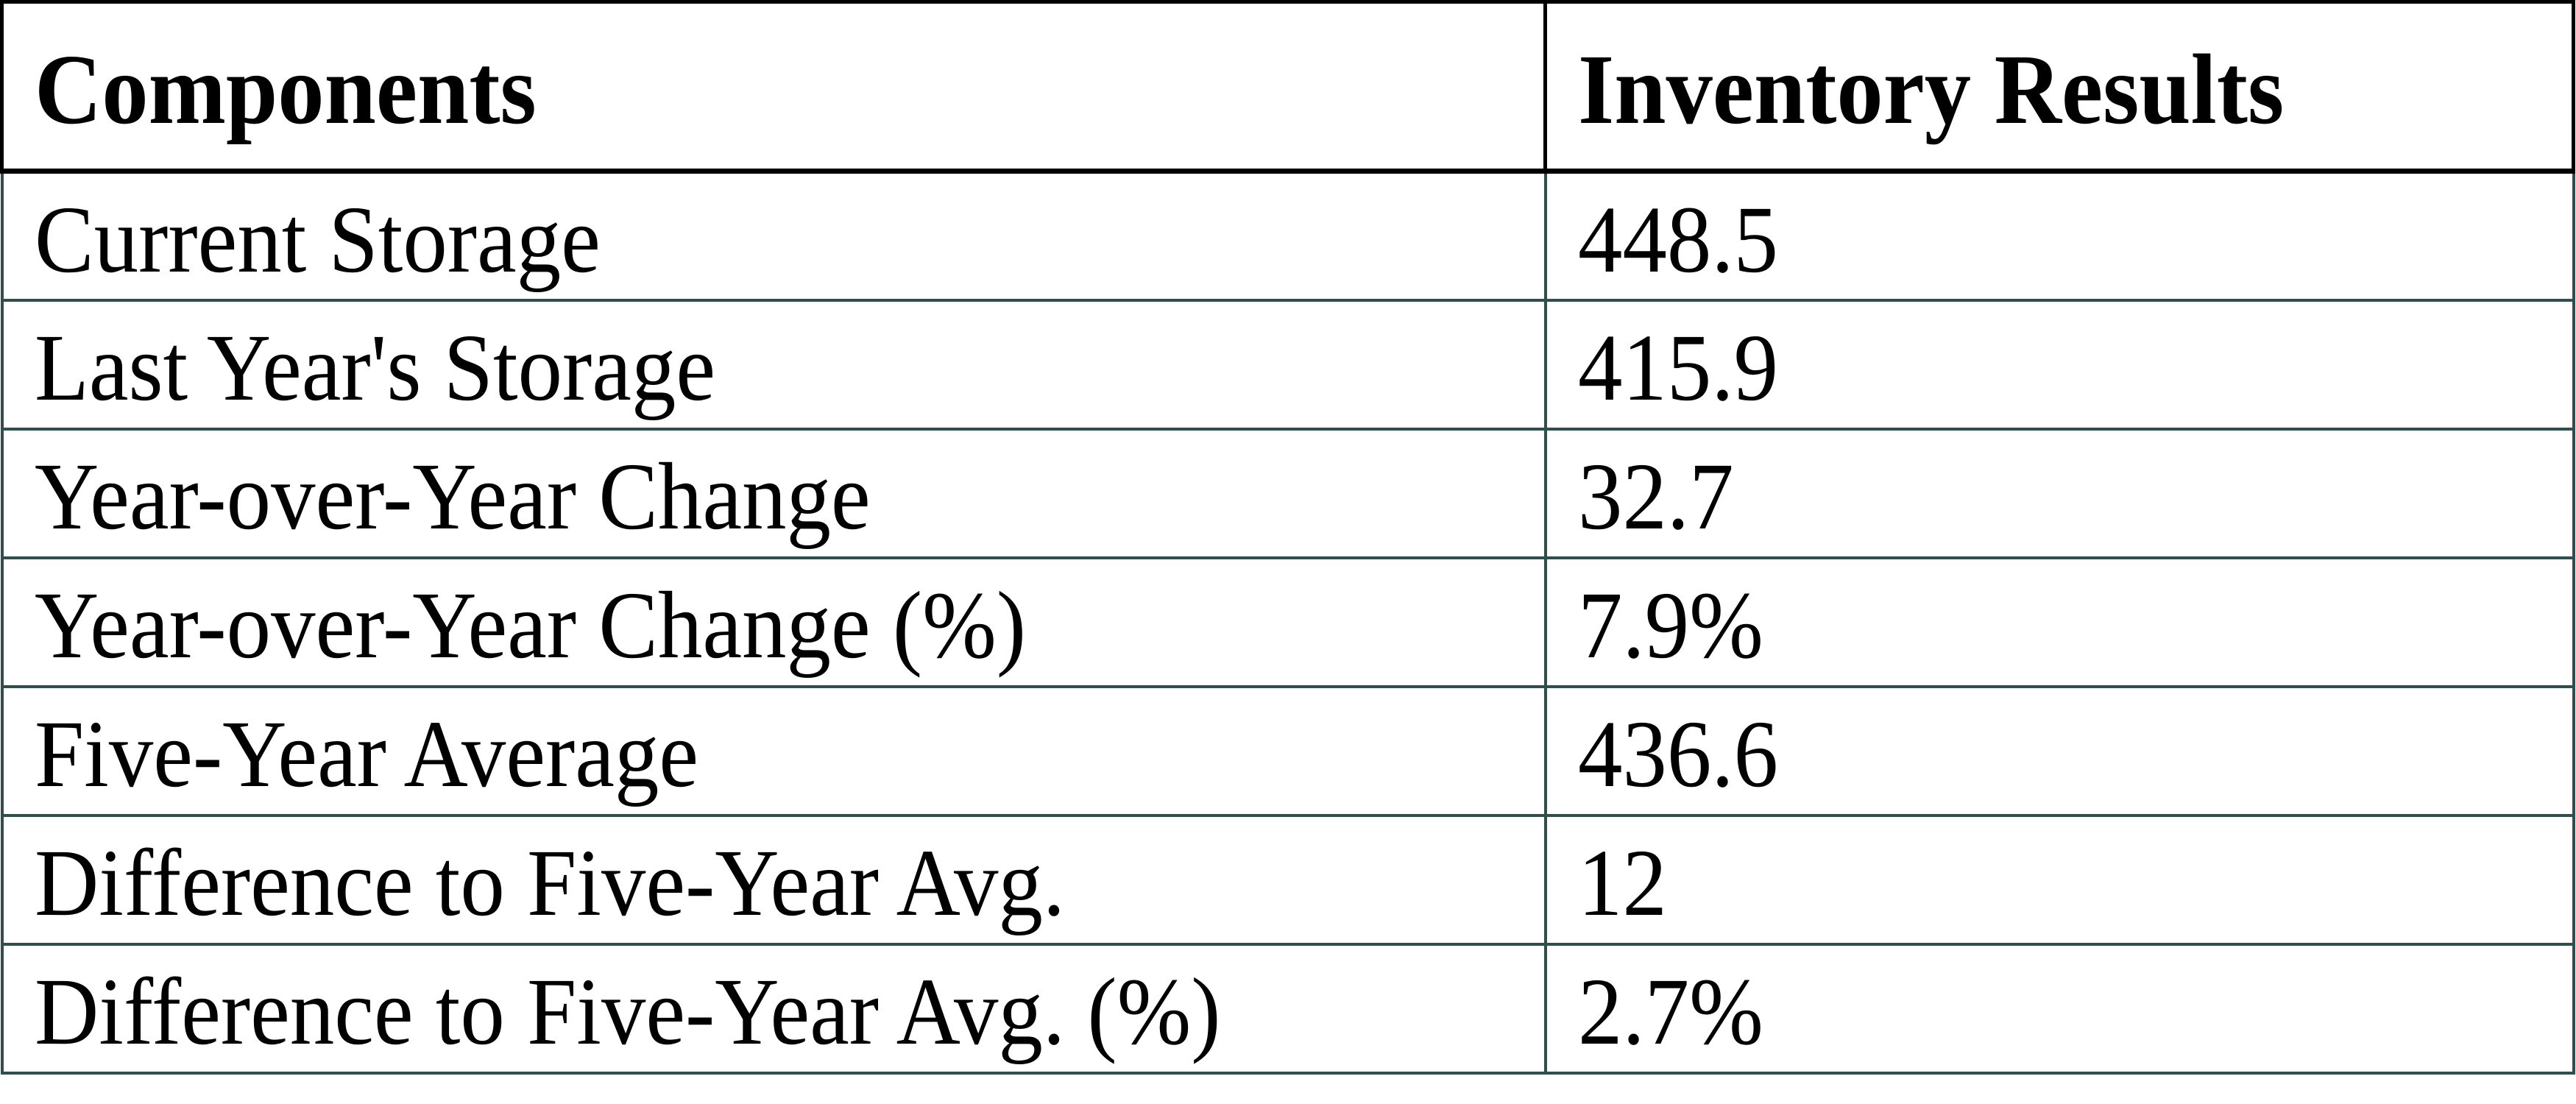 This screenshot has width=2576, height=1104. I want to click on value-text: 12, so click(1622, 883).